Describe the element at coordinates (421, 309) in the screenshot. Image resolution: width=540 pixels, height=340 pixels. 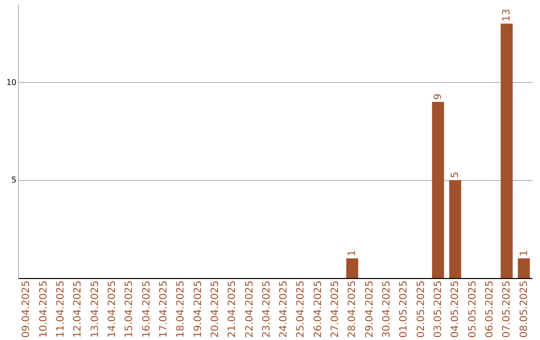
I see `x-tick-label: 02.05.2025` at that location.